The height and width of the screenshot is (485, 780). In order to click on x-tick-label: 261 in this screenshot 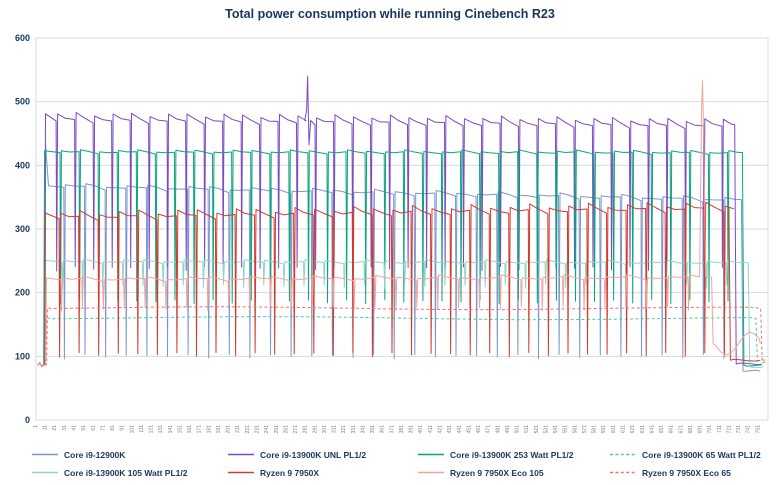, I will do `click(286, 429)`.